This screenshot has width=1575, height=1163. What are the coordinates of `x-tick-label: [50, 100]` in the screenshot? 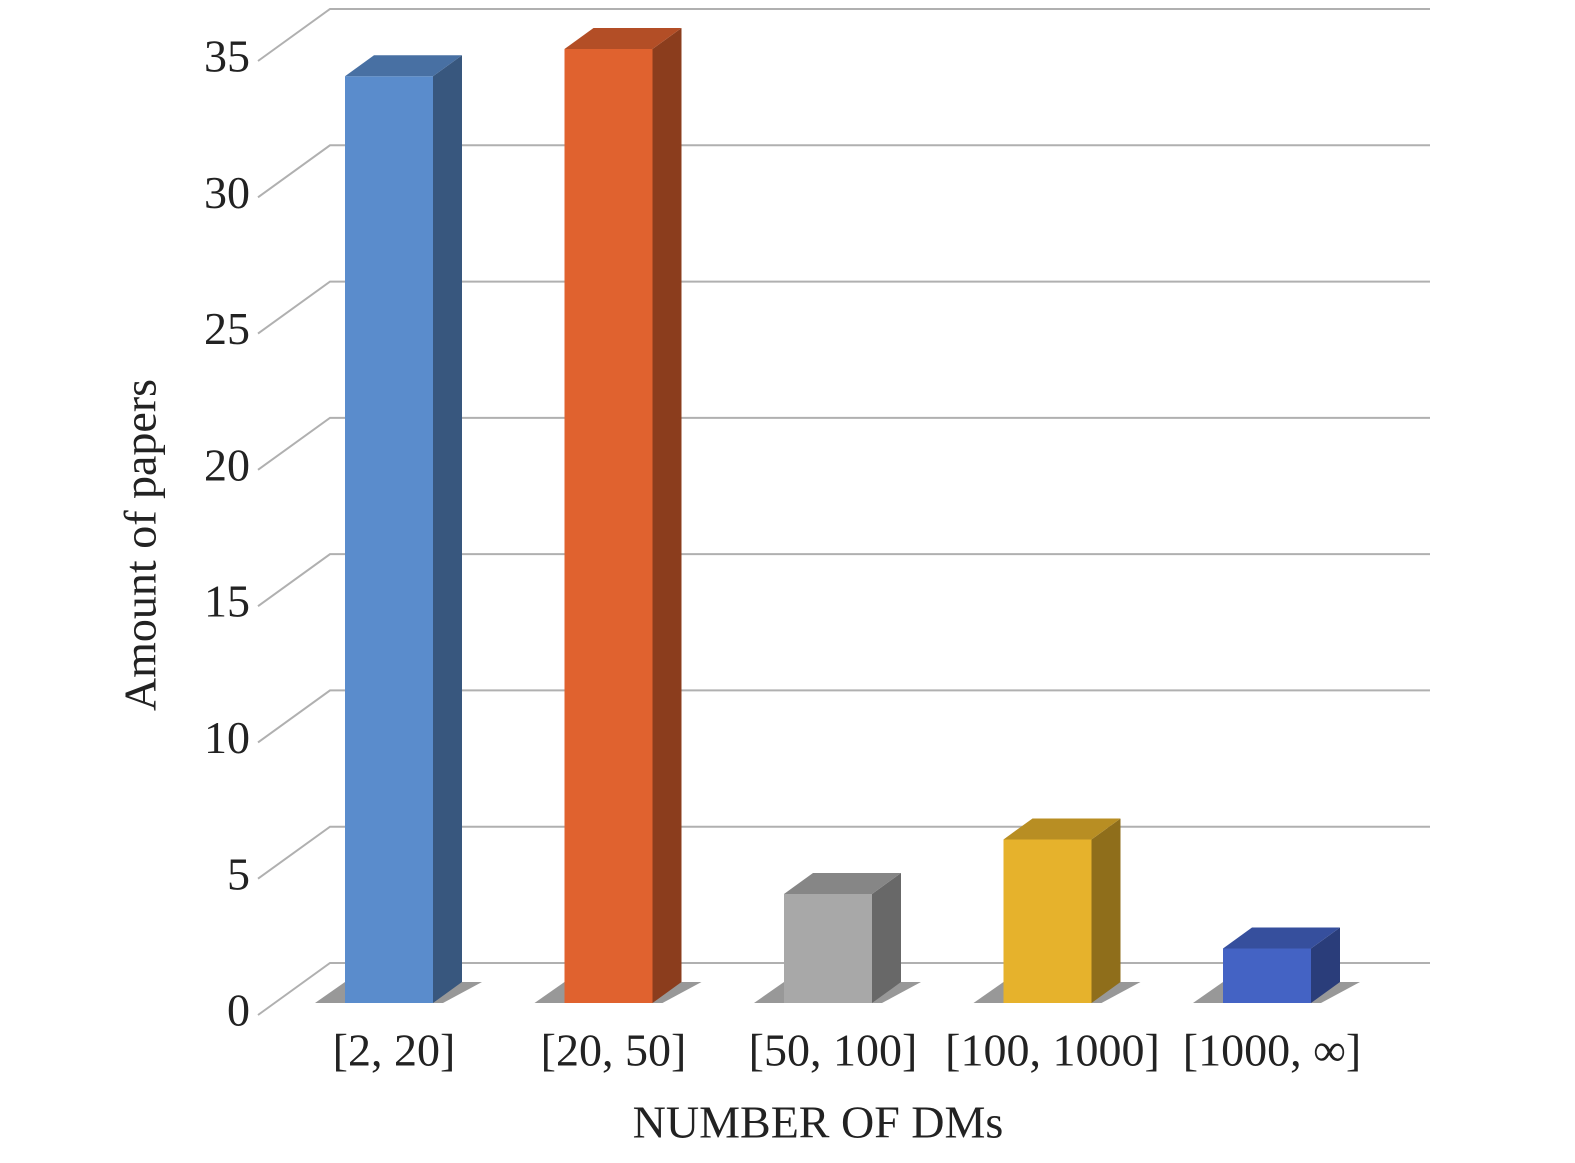 It's located at (833, 1050).